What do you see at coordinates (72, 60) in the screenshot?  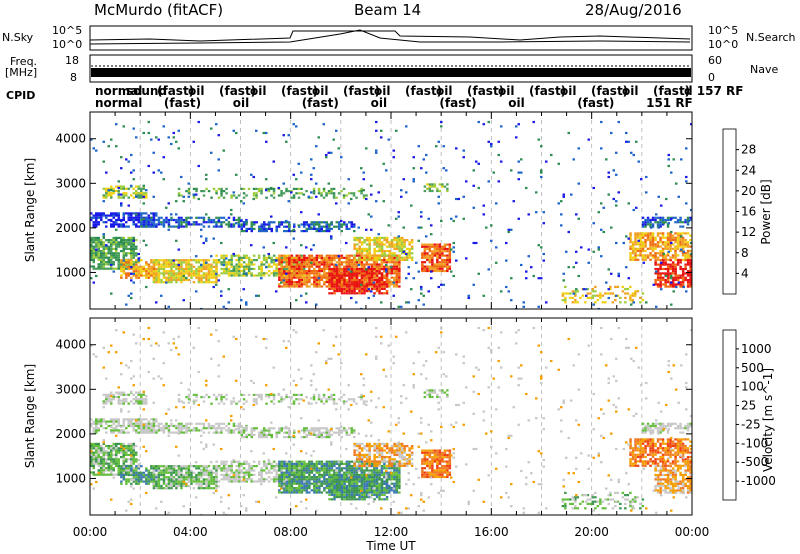 I see `freq-tick-high: 18` at bounding box center [72, 60].